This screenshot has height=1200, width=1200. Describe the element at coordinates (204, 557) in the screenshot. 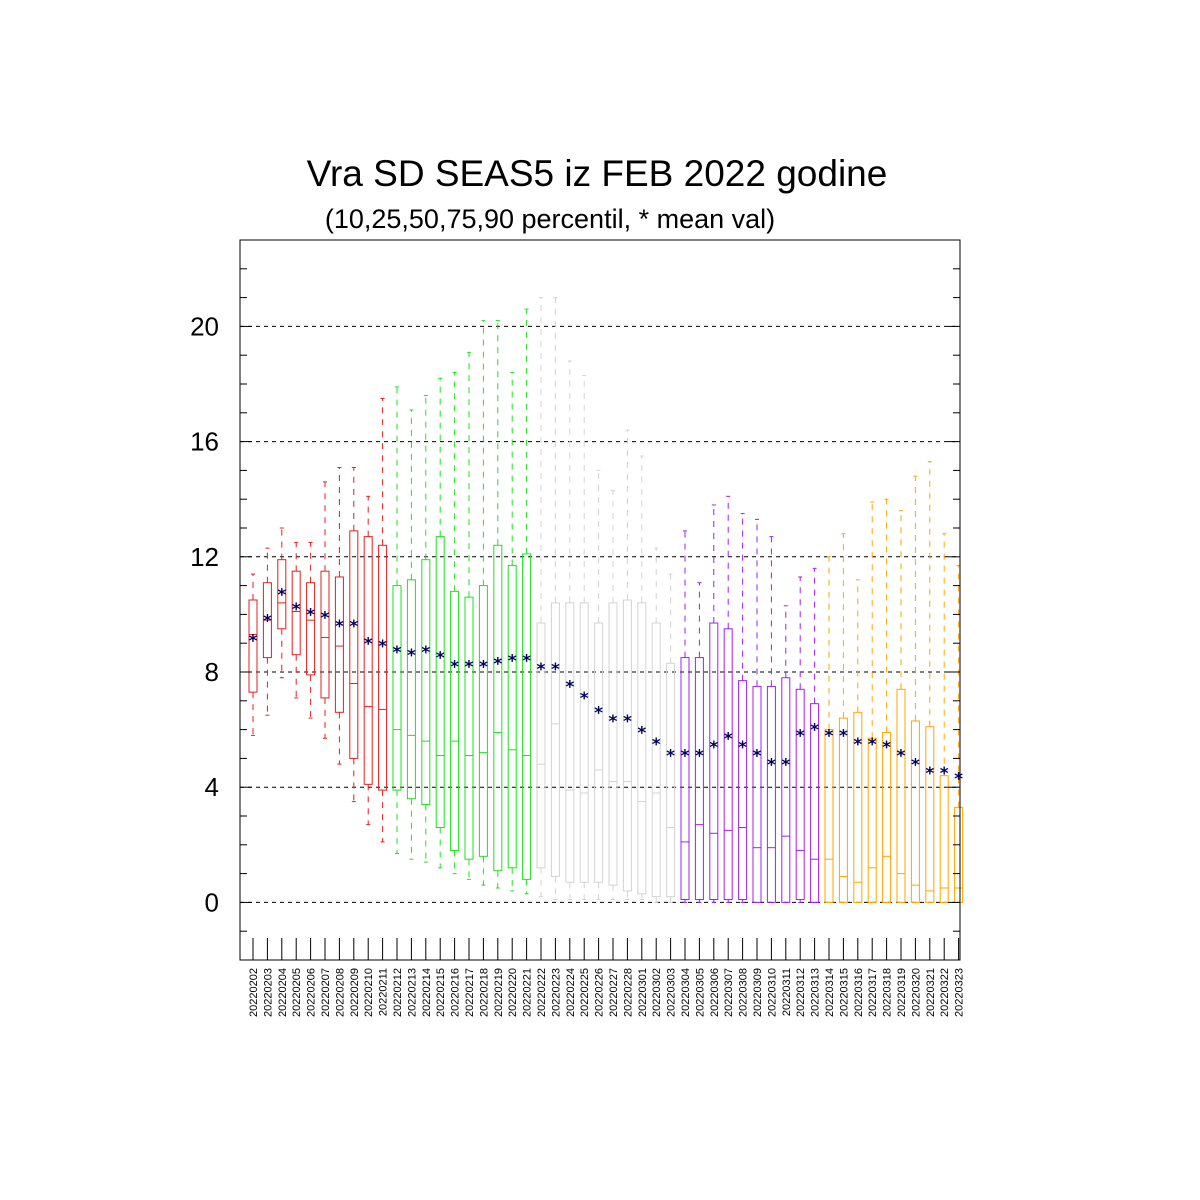

I see `y-tick-label: 12` at that location.